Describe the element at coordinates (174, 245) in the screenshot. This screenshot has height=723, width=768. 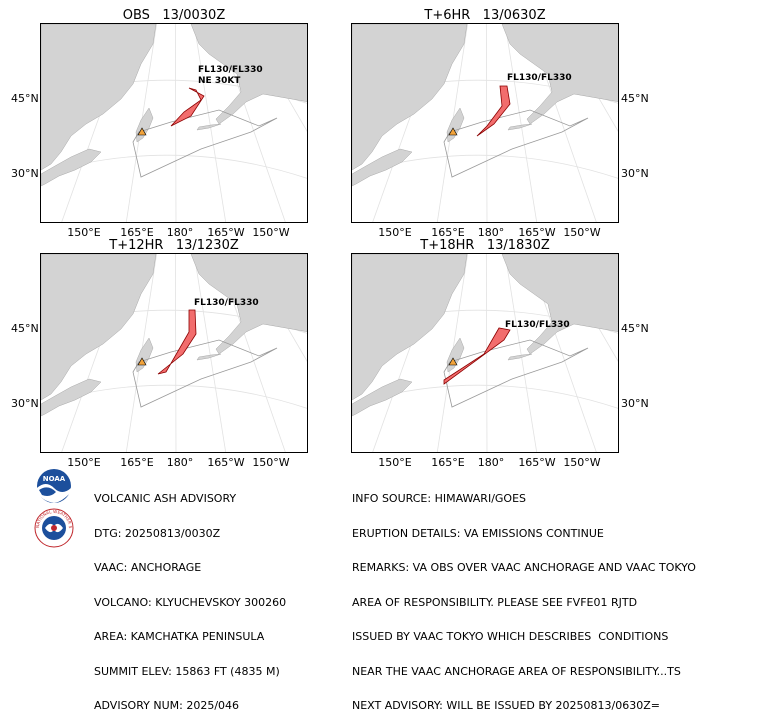
I see `panel-title-t12: T+12HR 13/1230Z` at that location.